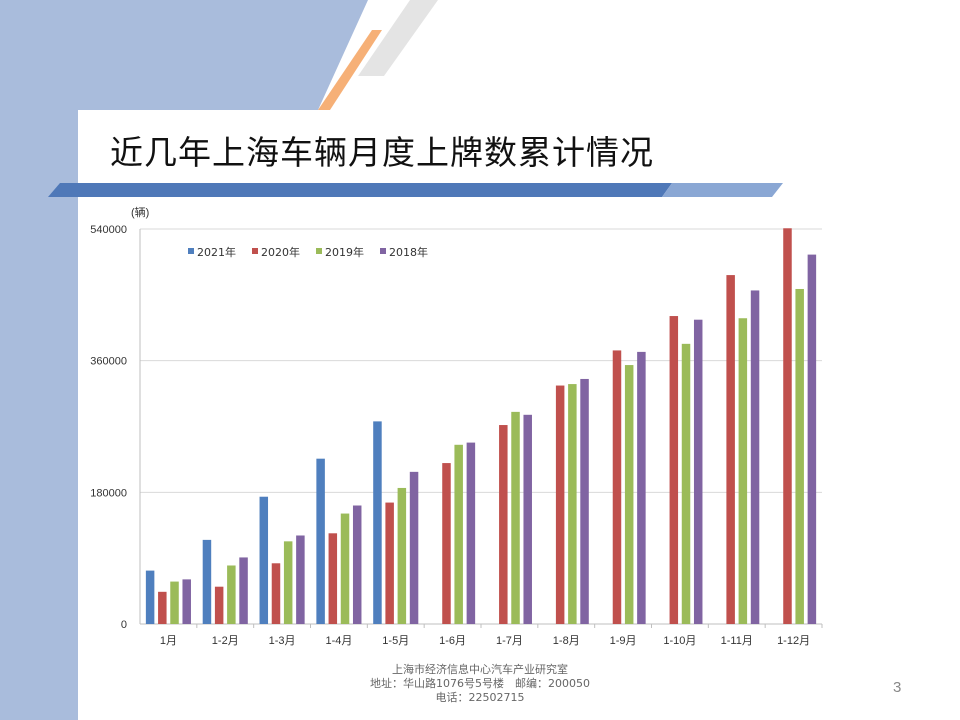 The height and width of the screenshot is (720, 960). Describe the element at coordinates (408, 252) in the screenshot. I see `legend-label: 2018年` at that location.